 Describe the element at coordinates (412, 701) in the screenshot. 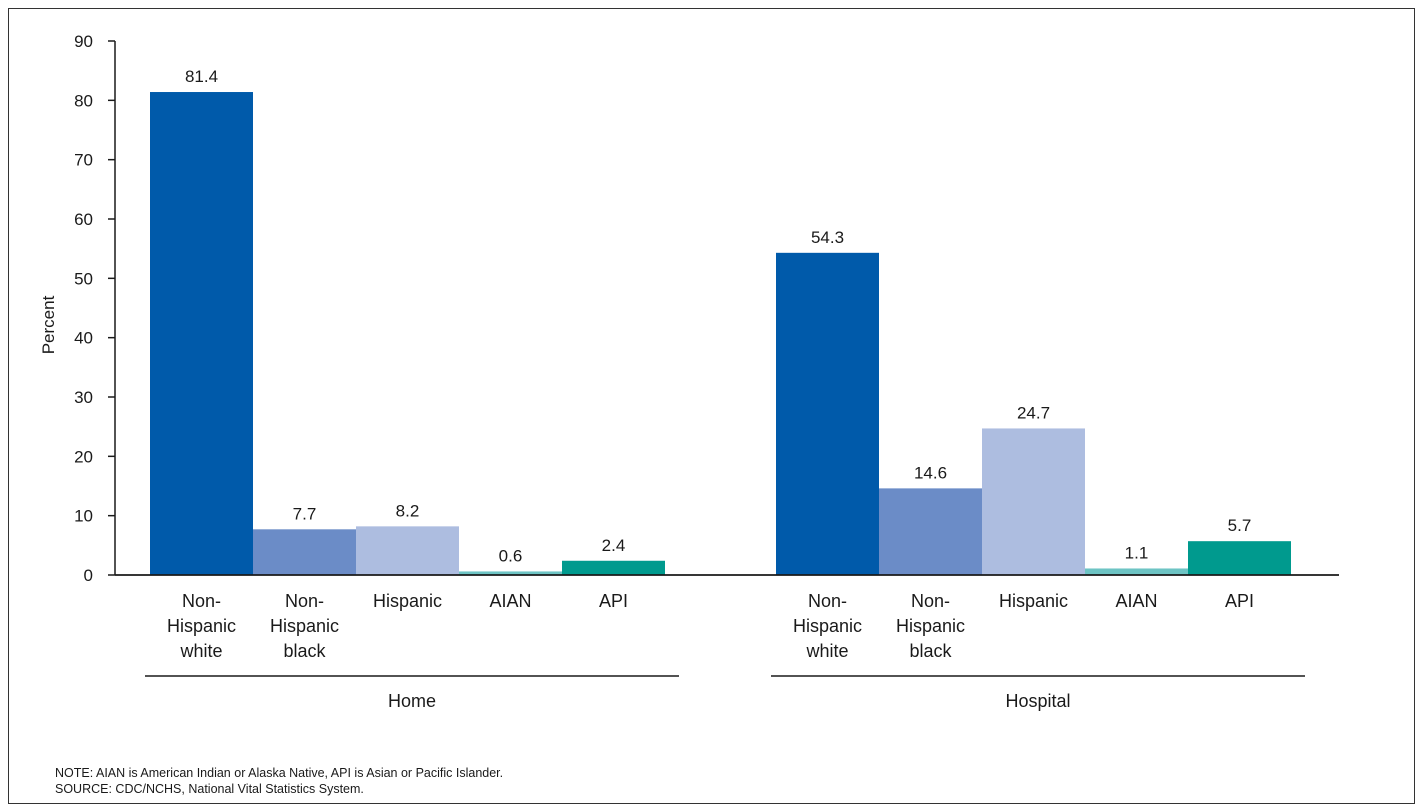

I see `group-label: Home` at that location.